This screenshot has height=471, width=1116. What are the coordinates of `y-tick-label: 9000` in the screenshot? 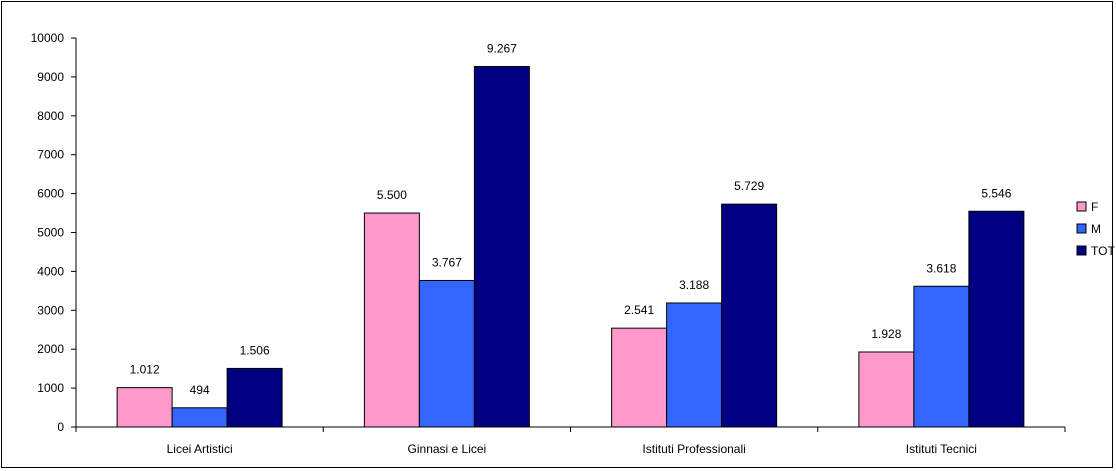 It's located at (50, 77).